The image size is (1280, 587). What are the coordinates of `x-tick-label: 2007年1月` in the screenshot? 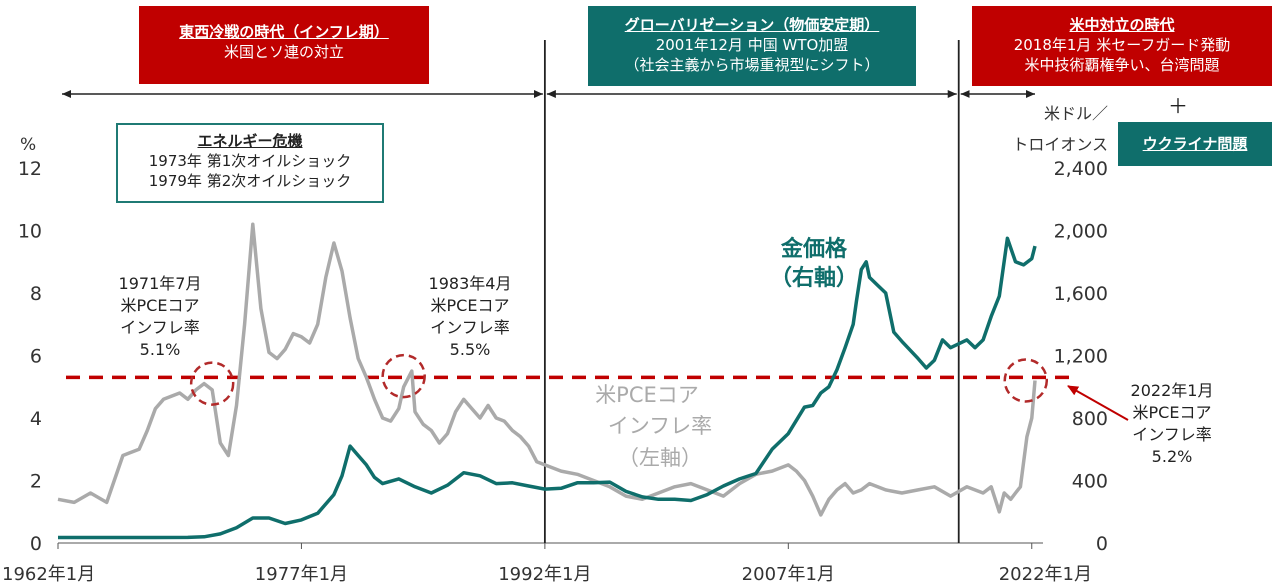 It's located at (788, 574).